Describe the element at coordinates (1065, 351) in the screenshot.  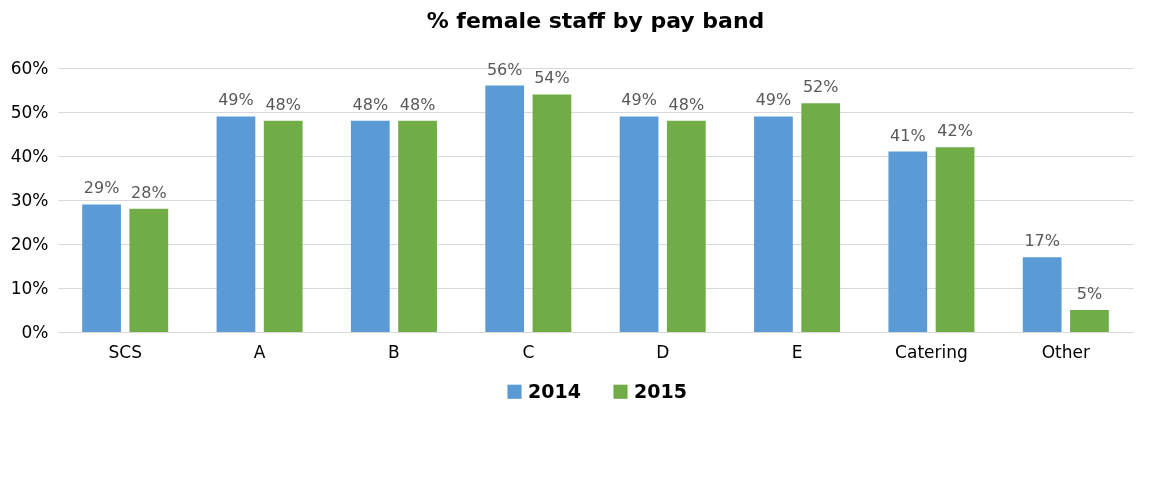
I see `x-tick-label: Other` at that location.